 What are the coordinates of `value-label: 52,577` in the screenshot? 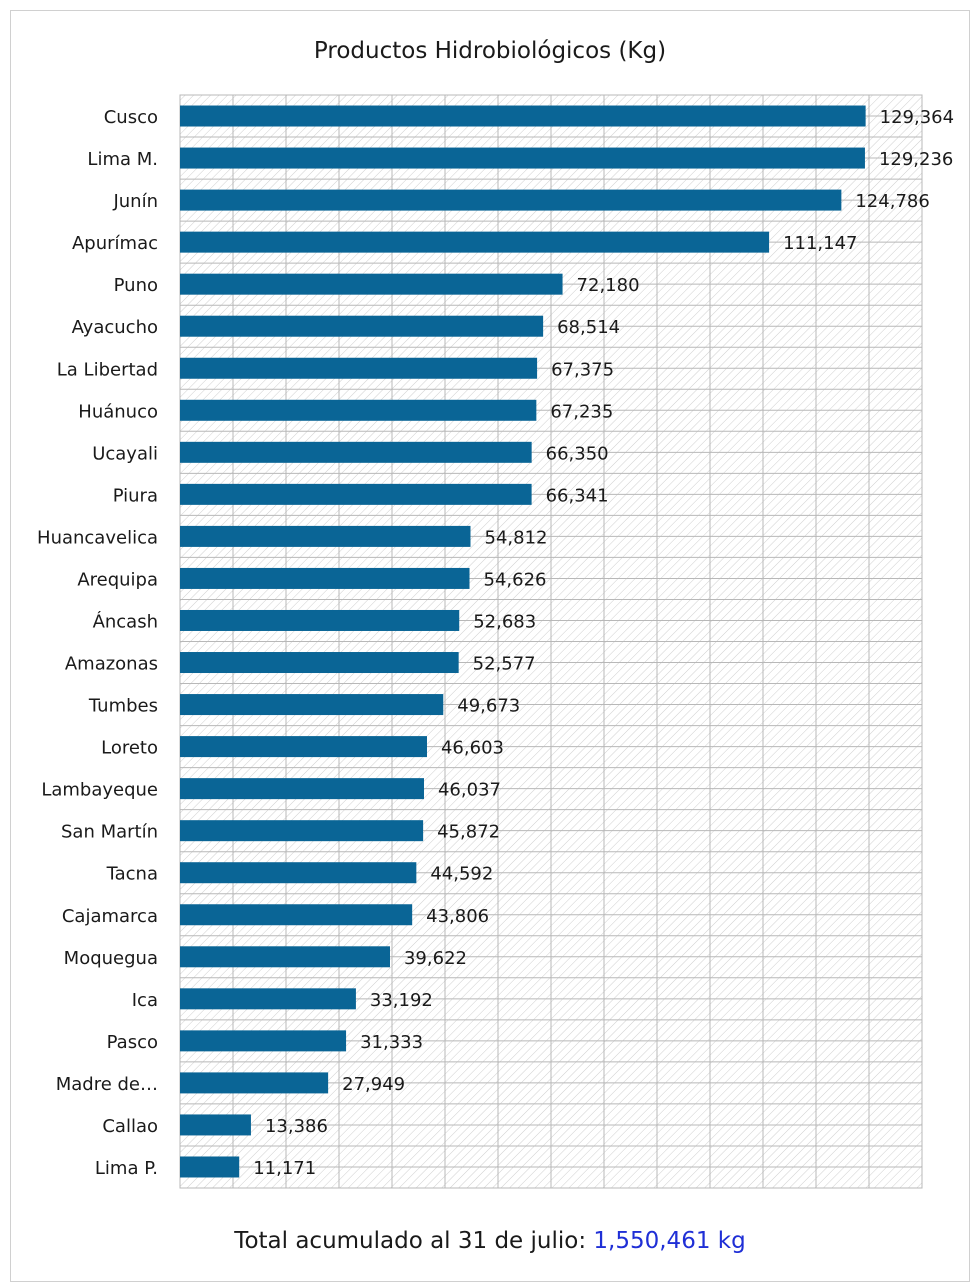 It's located at (504, 664).